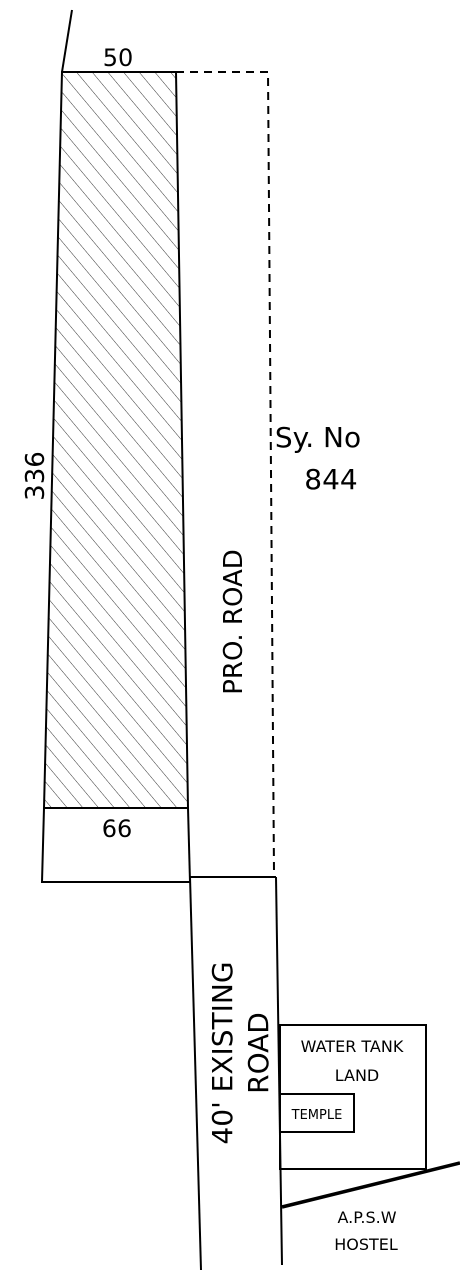 The width and height of the screenshot is (460, 1273). What do you see at coordinates (357, 1075) in the screenshot?
I see `water-tank-label-line2: LAND` at bounding box center [357, 1075].